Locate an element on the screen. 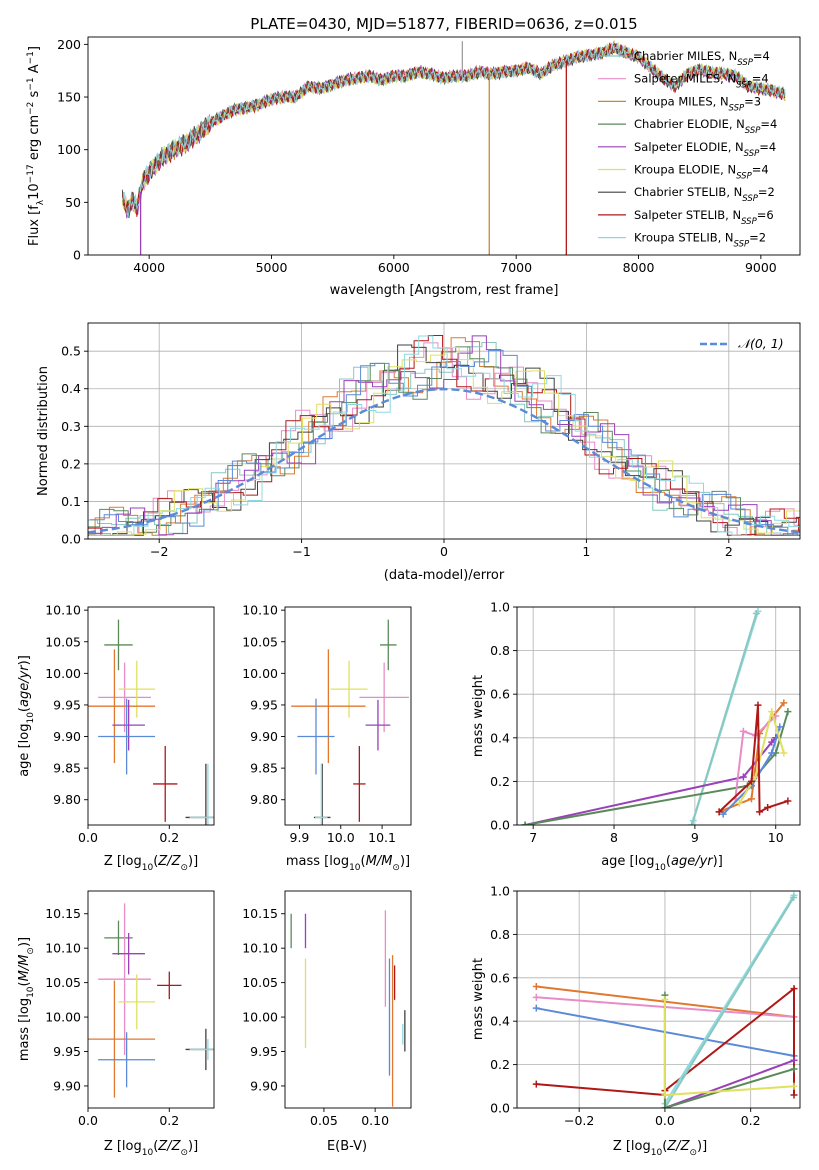 Image resolution: width=819 pixels, height=1170 pixels. y-tick-label: 0.2 is located at coordinates (71, 463).